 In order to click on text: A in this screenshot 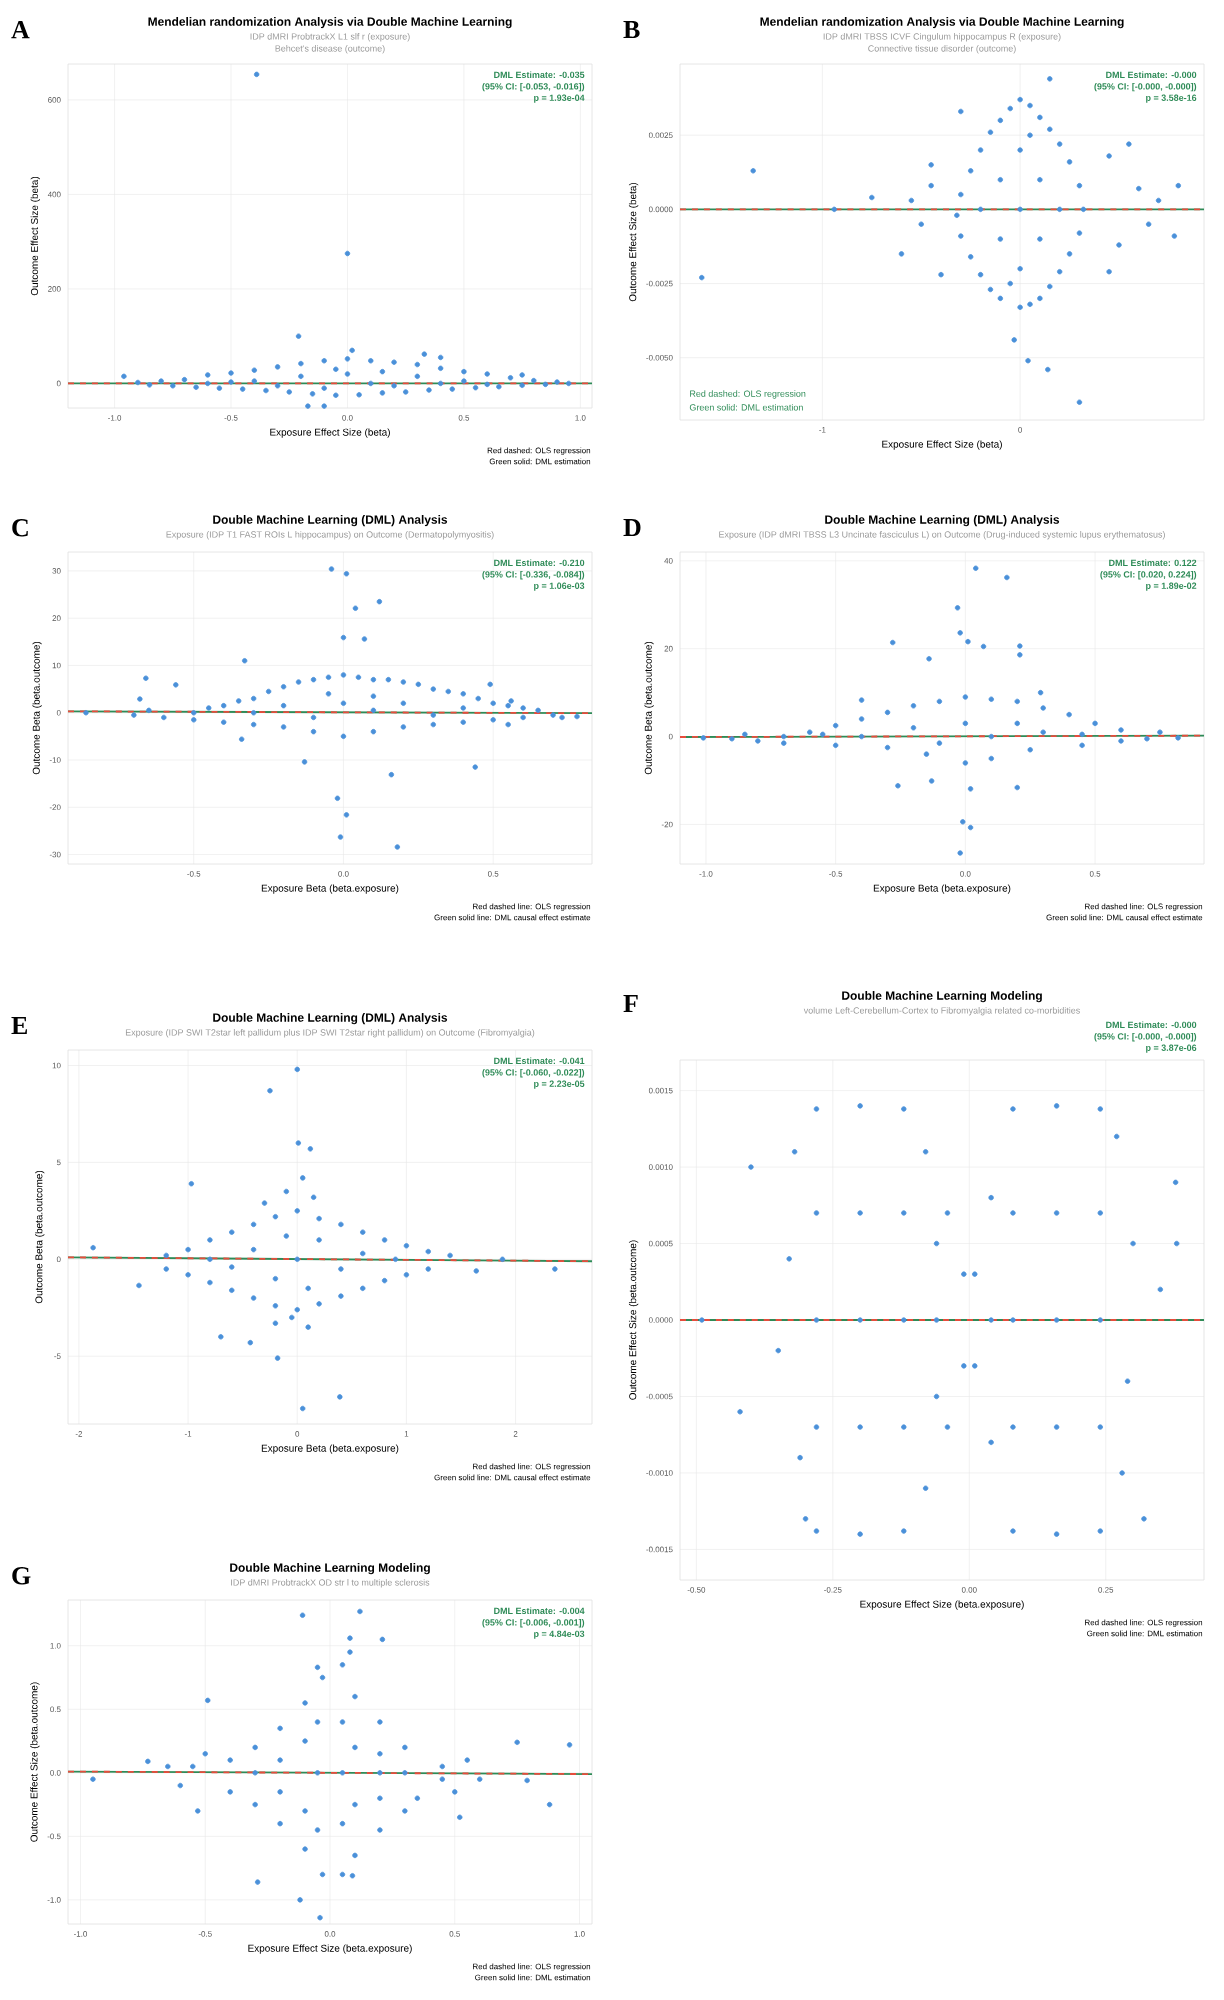, I will do `click(20, 30)`.